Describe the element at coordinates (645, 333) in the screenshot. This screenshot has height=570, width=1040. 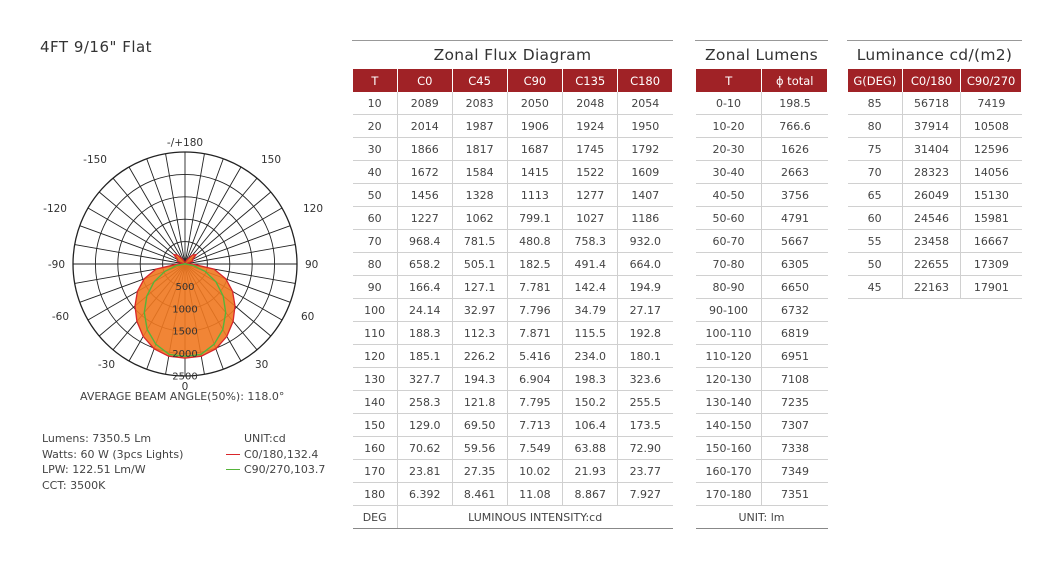
I see `flux-cell: 192.8` at that location.